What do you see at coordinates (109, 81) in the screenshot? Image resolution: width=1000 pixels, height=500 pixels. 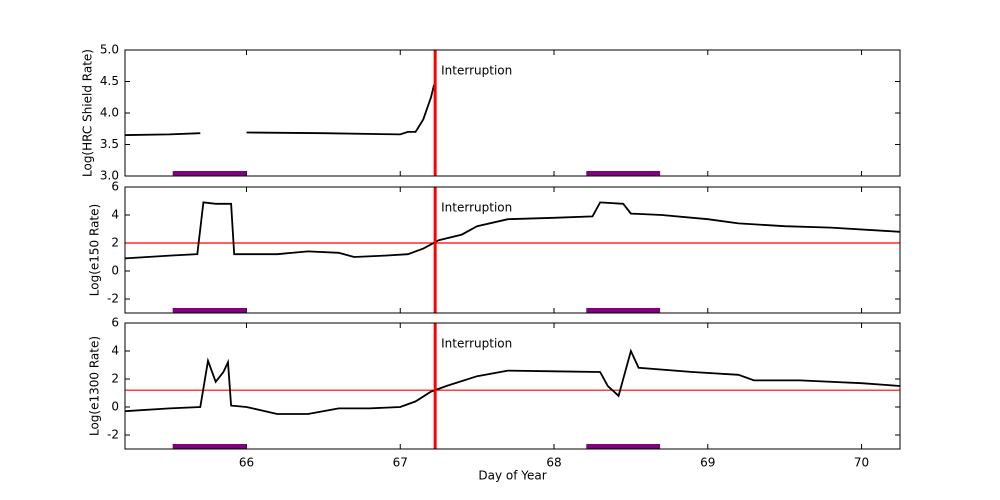 I see `y-tick-label: 4.5` at bounding box center [109, 81].